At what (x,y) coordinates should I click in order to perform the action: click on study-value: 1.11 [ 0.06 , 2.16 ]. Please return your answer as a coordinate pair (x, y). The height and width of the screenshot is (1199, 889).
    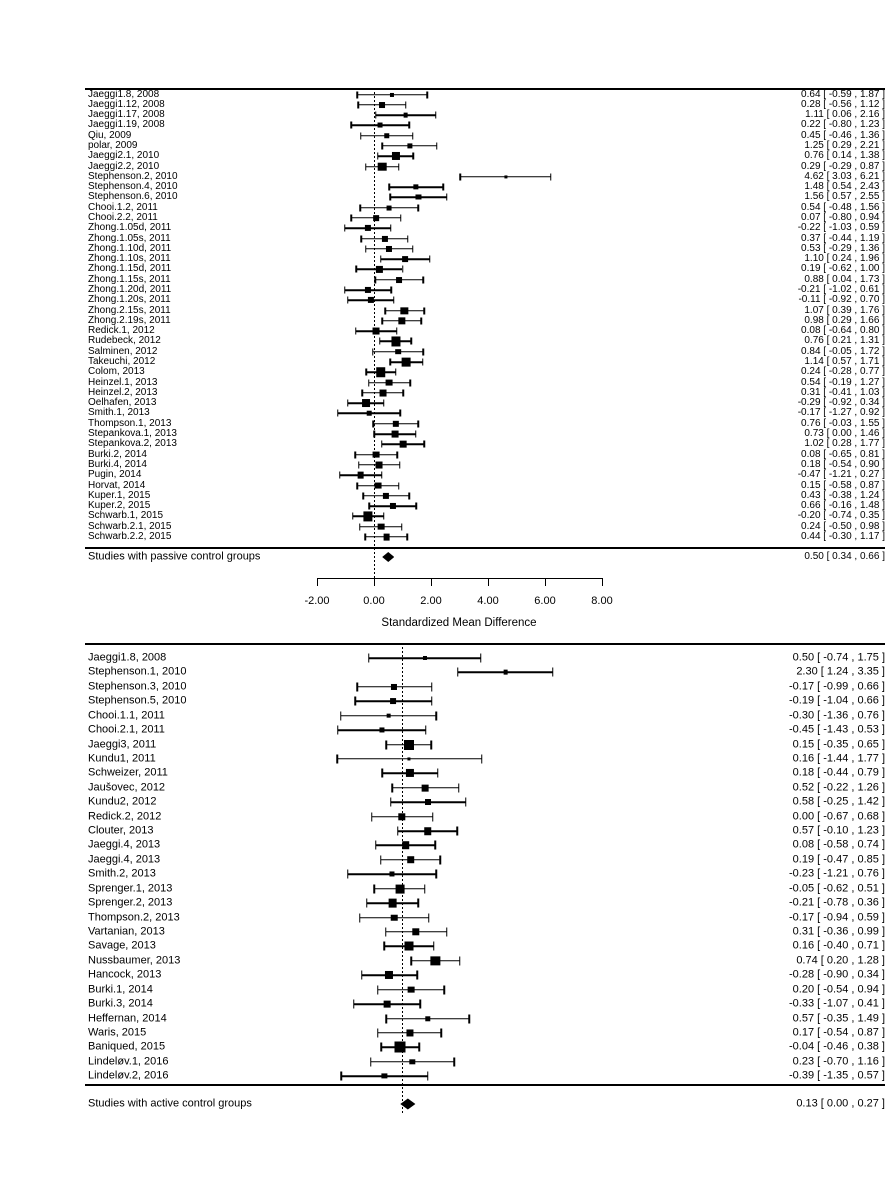
    Looking at the image, I should click on (845, 115).